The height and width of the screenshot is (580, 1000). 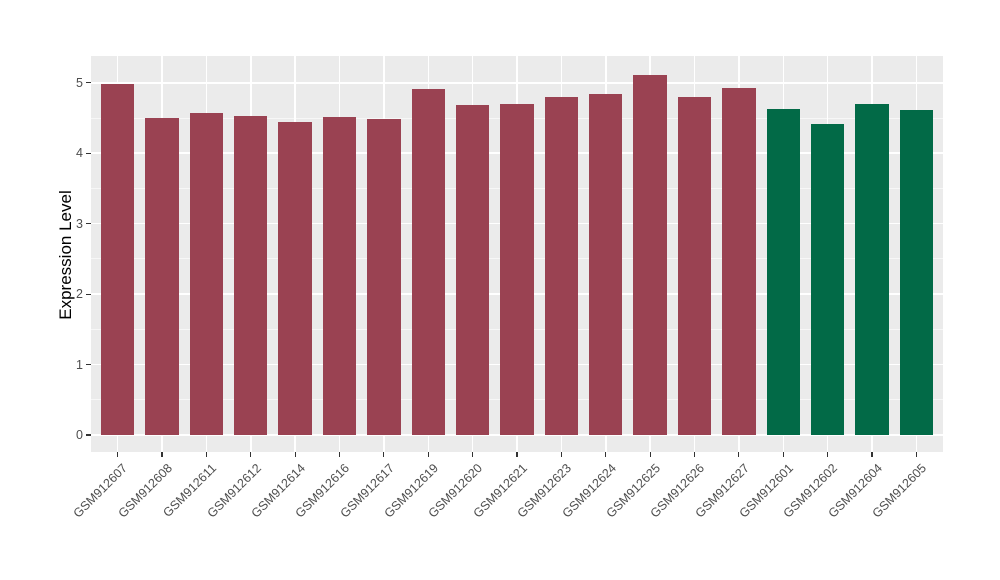 What do you see at coordinates (79, 294) in the screenshot?
I see `y-tick-label: 2` at bounding box center [79, 294].